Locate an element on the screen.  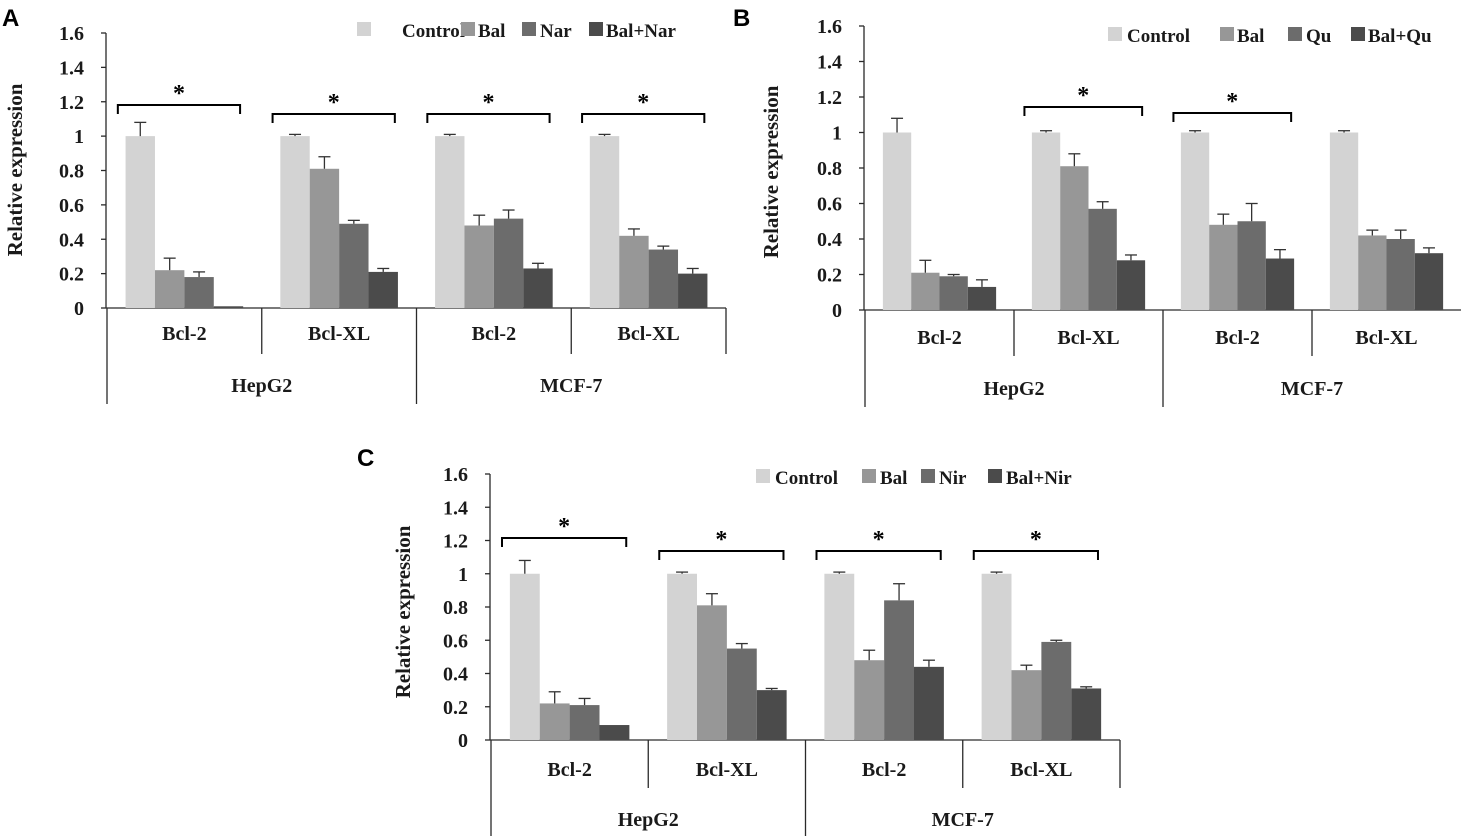
legend-label: Bal+Nir is located at coordinates (1039, 478).